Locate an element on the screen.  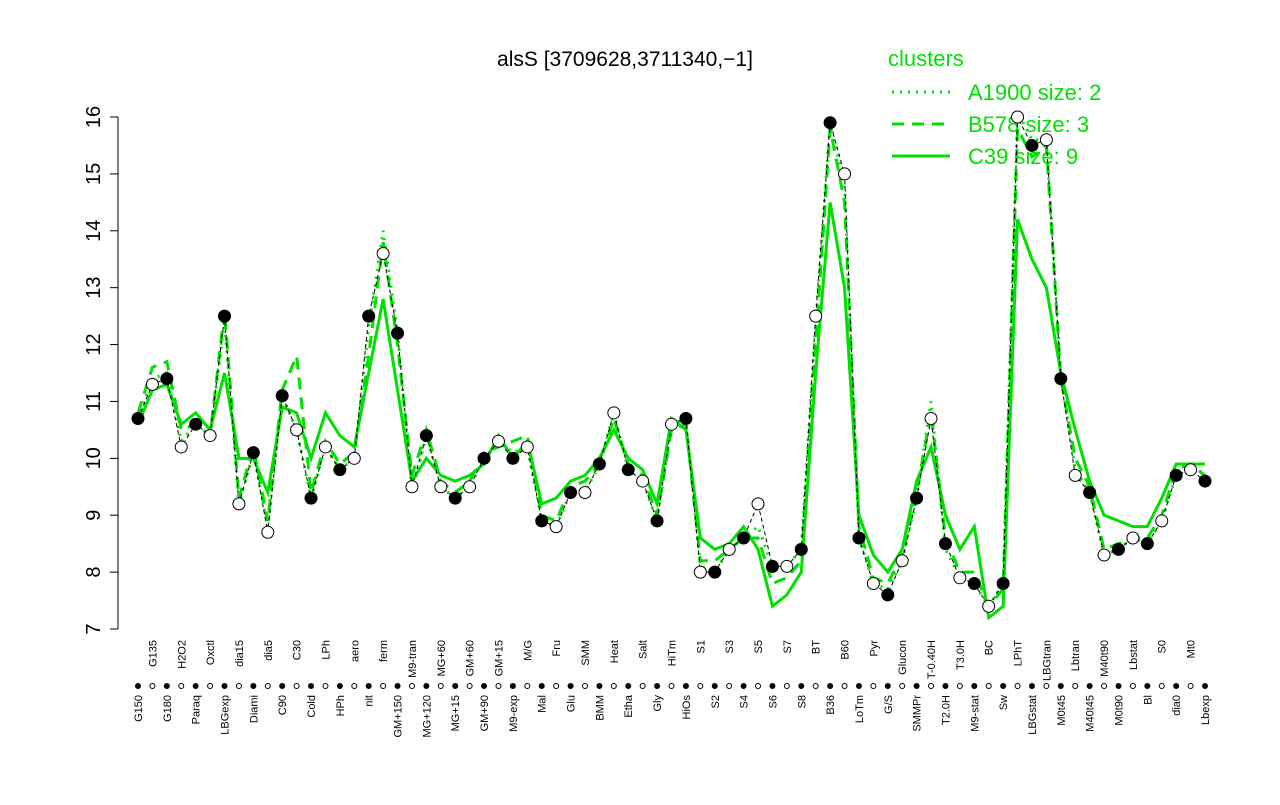
x-tick-label: dia0 is located at coordinates (1177, 705).